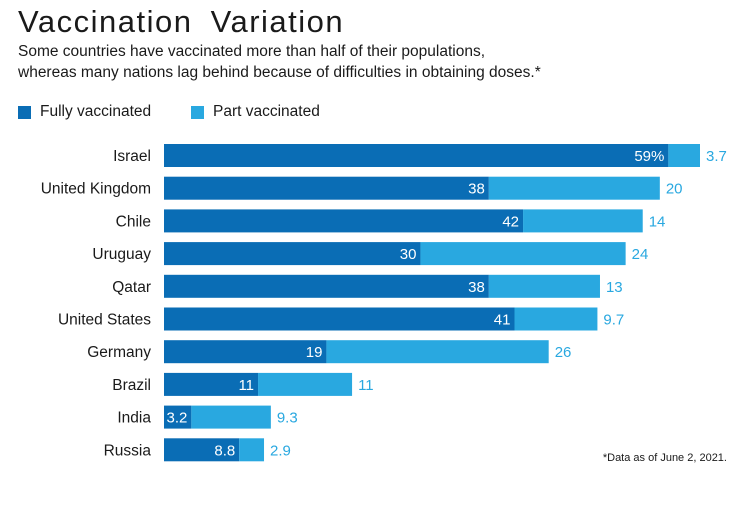 The height and width of the screenshot is (506, 751). I want to click on bar-fully-qatar, so click(326, 286).